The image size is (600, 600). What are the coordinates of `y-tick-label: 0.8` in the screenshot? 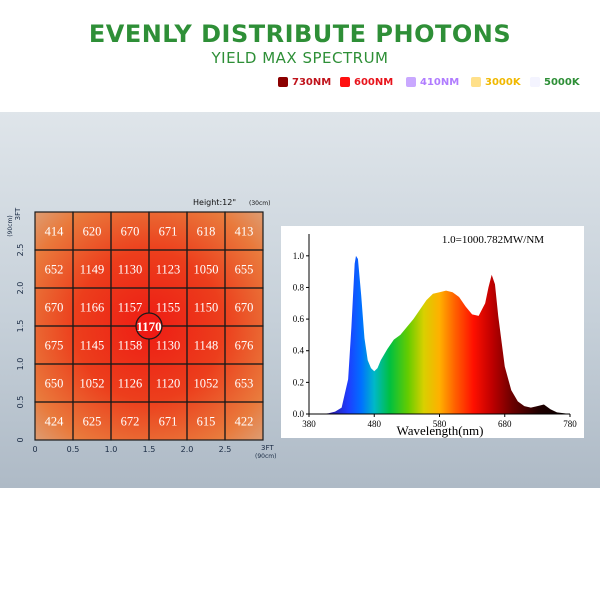 It's located at (299, 287).